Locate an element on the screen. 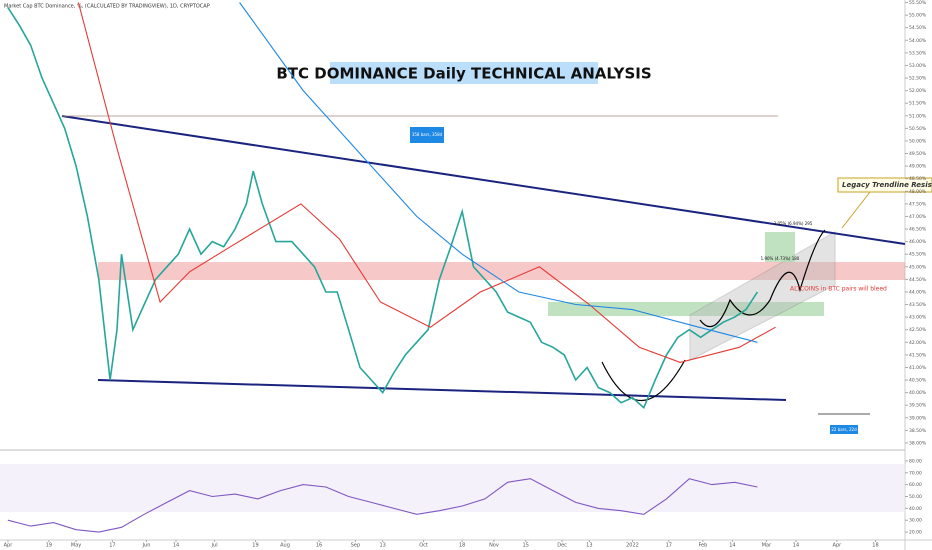  y-tick-label: 54.00% is located at coordinates (918, 41).